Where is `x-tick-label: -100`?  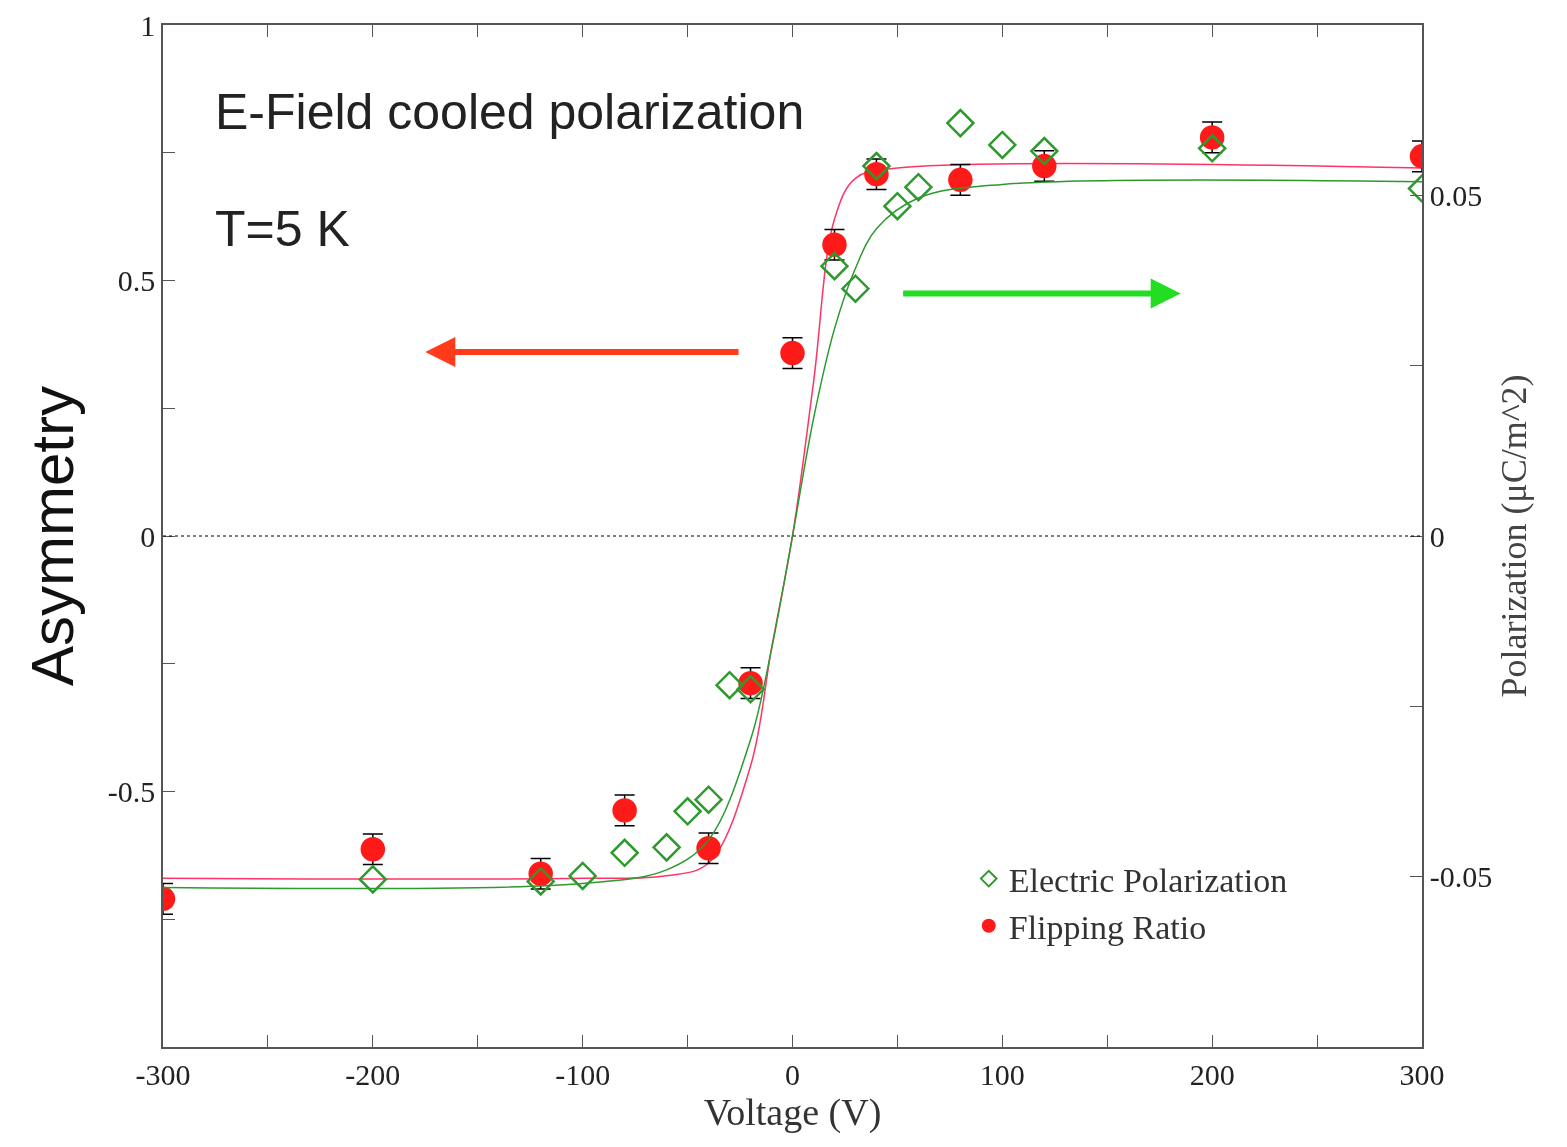
x-tick-label: -100 is located at coordinates (583, 1074).